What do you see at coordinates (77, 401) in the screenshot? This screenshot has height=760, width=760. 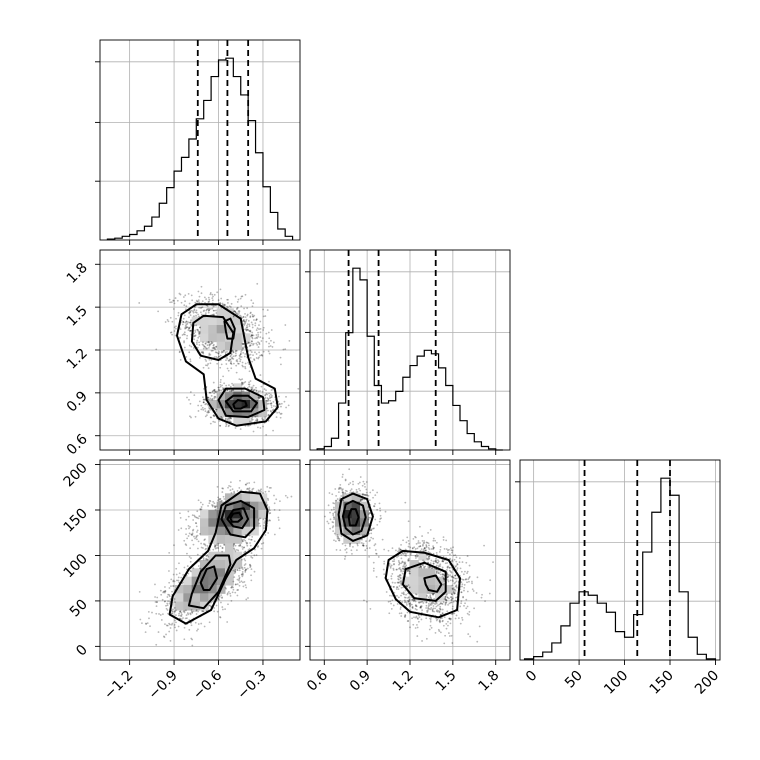 I see `tick-label-y: 0.9` at bounding box center [77, 401].